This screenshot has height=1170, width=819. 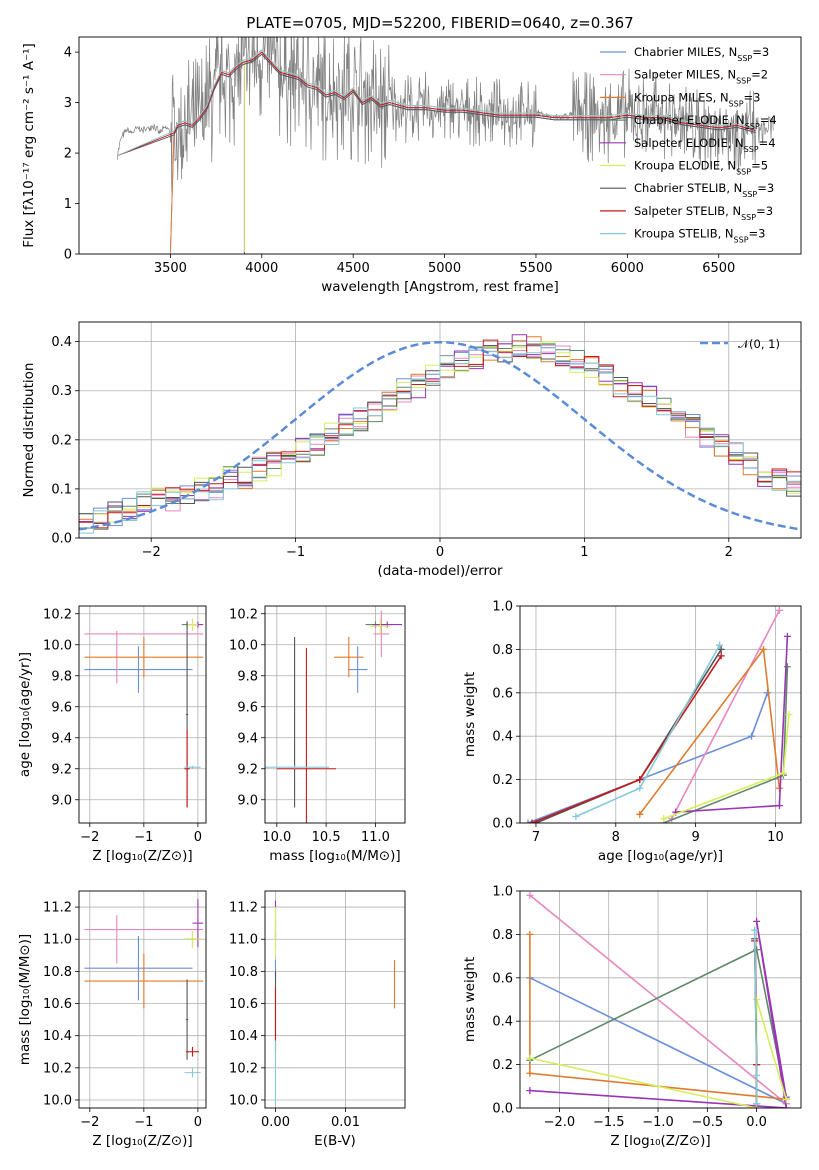 I want to click on model-line-salpeter_stelib, so click(x=436, y=104).